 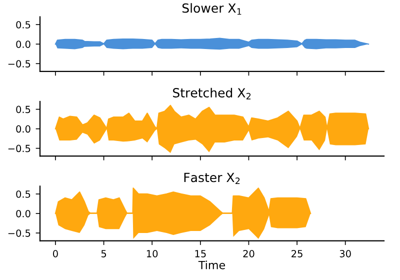 I want to click on chart-title: Stretched X$_{2}$, so click(x=212, y=94).